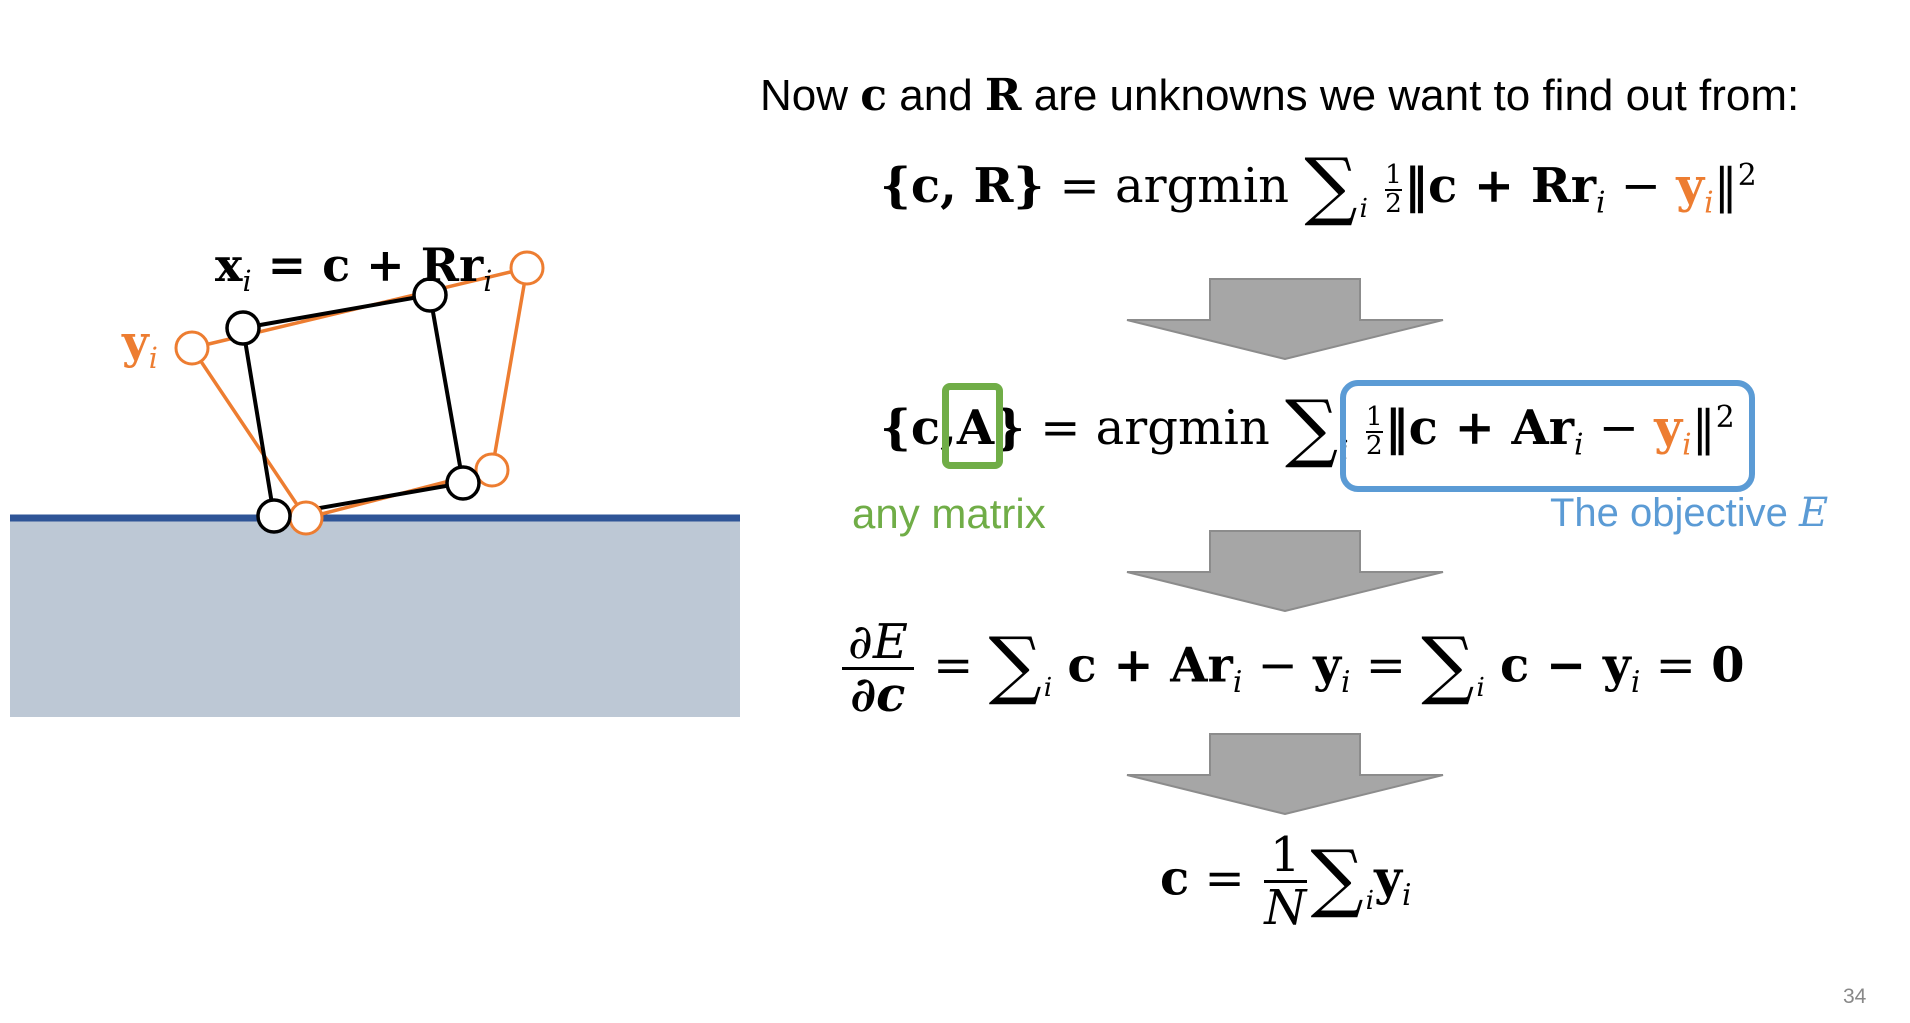  Describe the element at coordinates (354, 268) in the screenshot. I see `model-point-label: xi = c + Rri` at that location.